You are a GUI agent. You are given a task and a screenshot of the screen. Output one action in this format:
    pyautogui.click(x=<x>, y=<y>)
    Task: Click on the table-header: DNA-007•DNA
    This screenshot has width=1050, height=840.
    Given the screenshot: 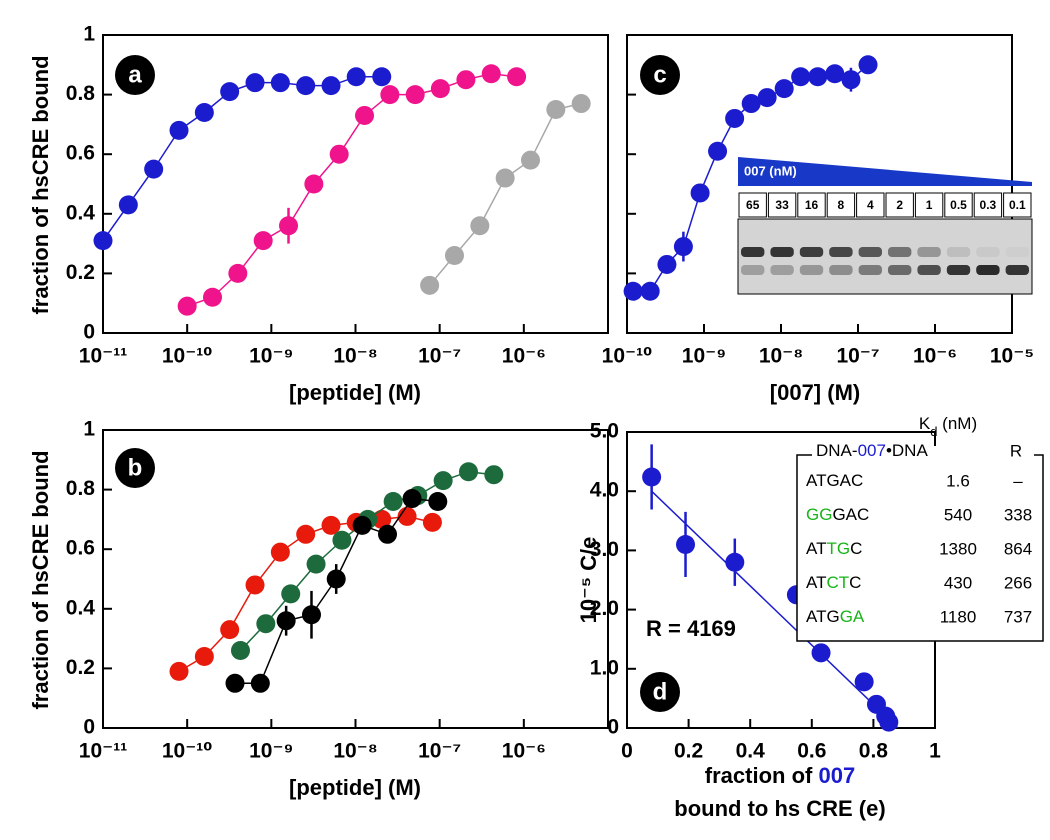 What is the action you would take?
    pyautogui.click(x=872, y=450)
    